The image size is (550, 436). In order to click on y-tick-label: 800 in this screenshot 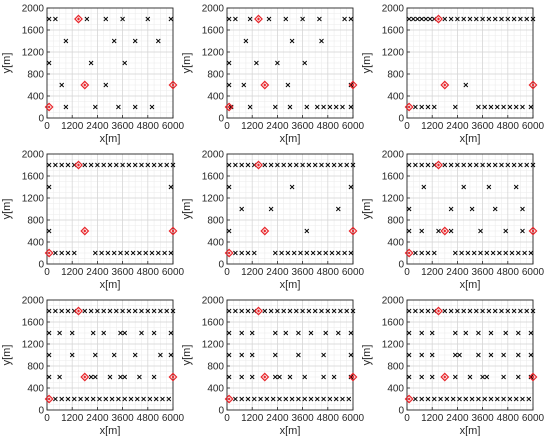, I will do `click(35, 221)`.